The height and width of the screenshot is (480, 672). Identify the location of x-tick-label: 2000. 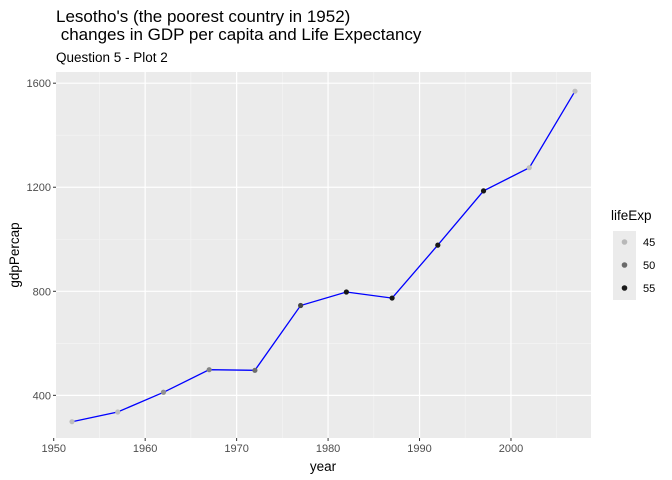
(511, 449).